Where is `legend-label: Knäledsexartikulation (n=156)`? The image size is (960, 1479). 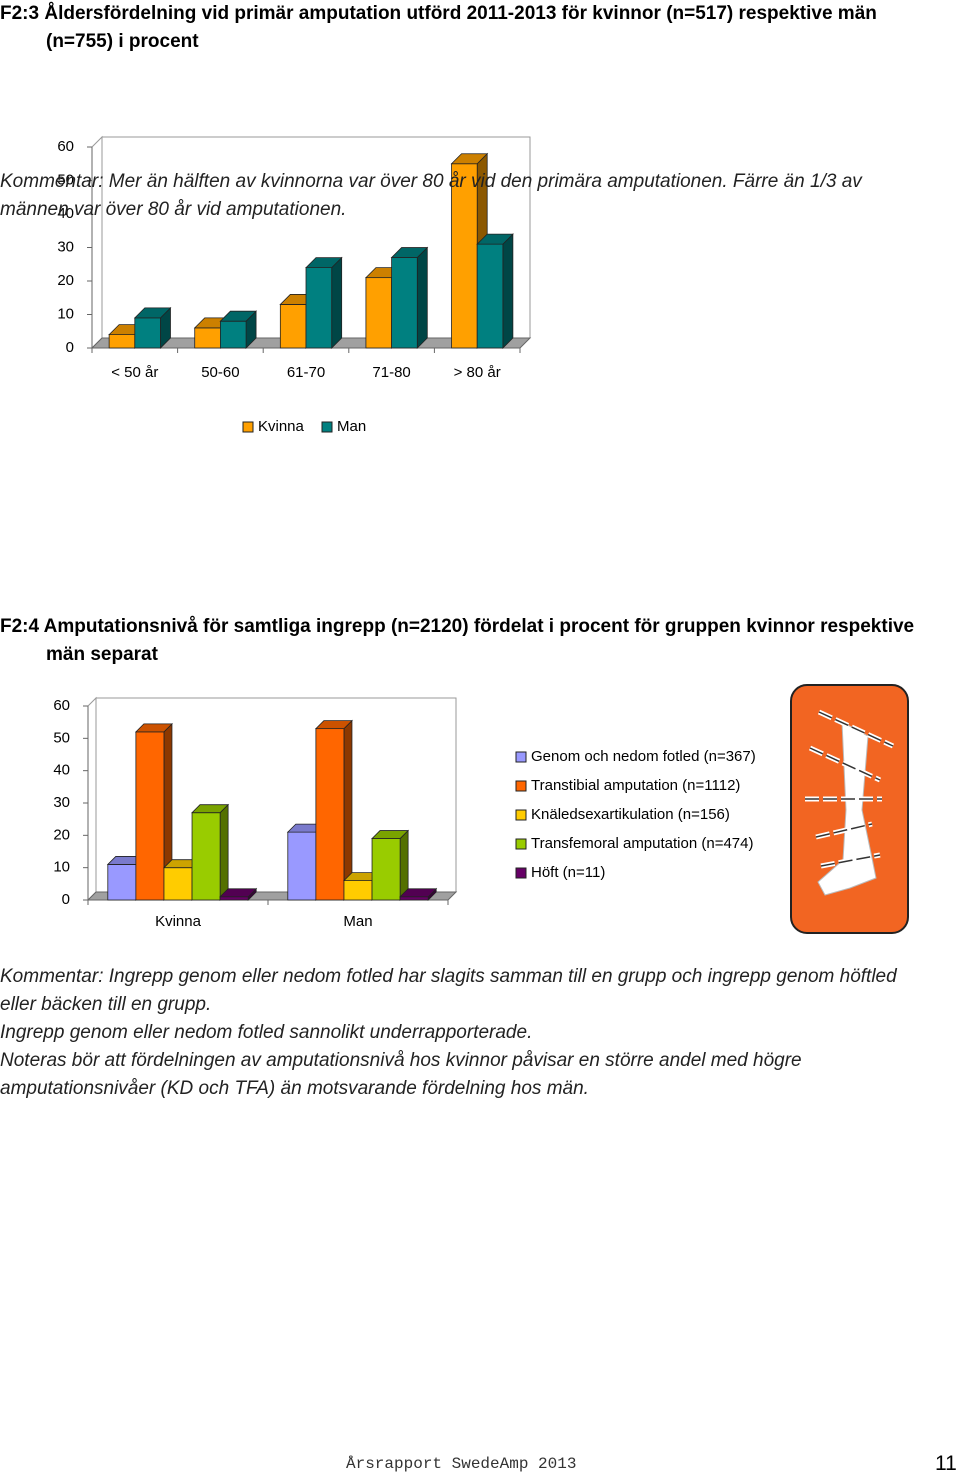
legend-label: Knäledsexartikulation (n=156) is located at coordinates (630, 814).